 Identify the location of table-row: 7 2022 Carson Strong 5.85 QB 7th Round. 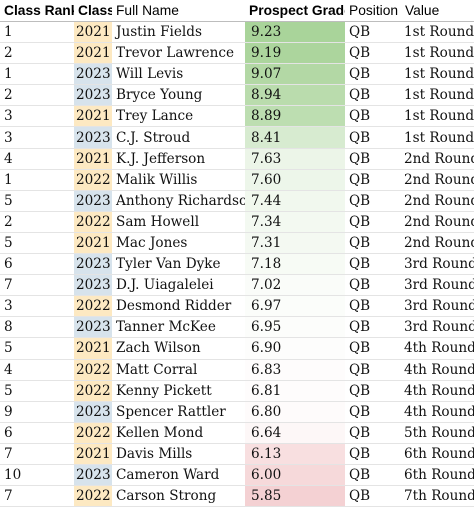
(237, 496).